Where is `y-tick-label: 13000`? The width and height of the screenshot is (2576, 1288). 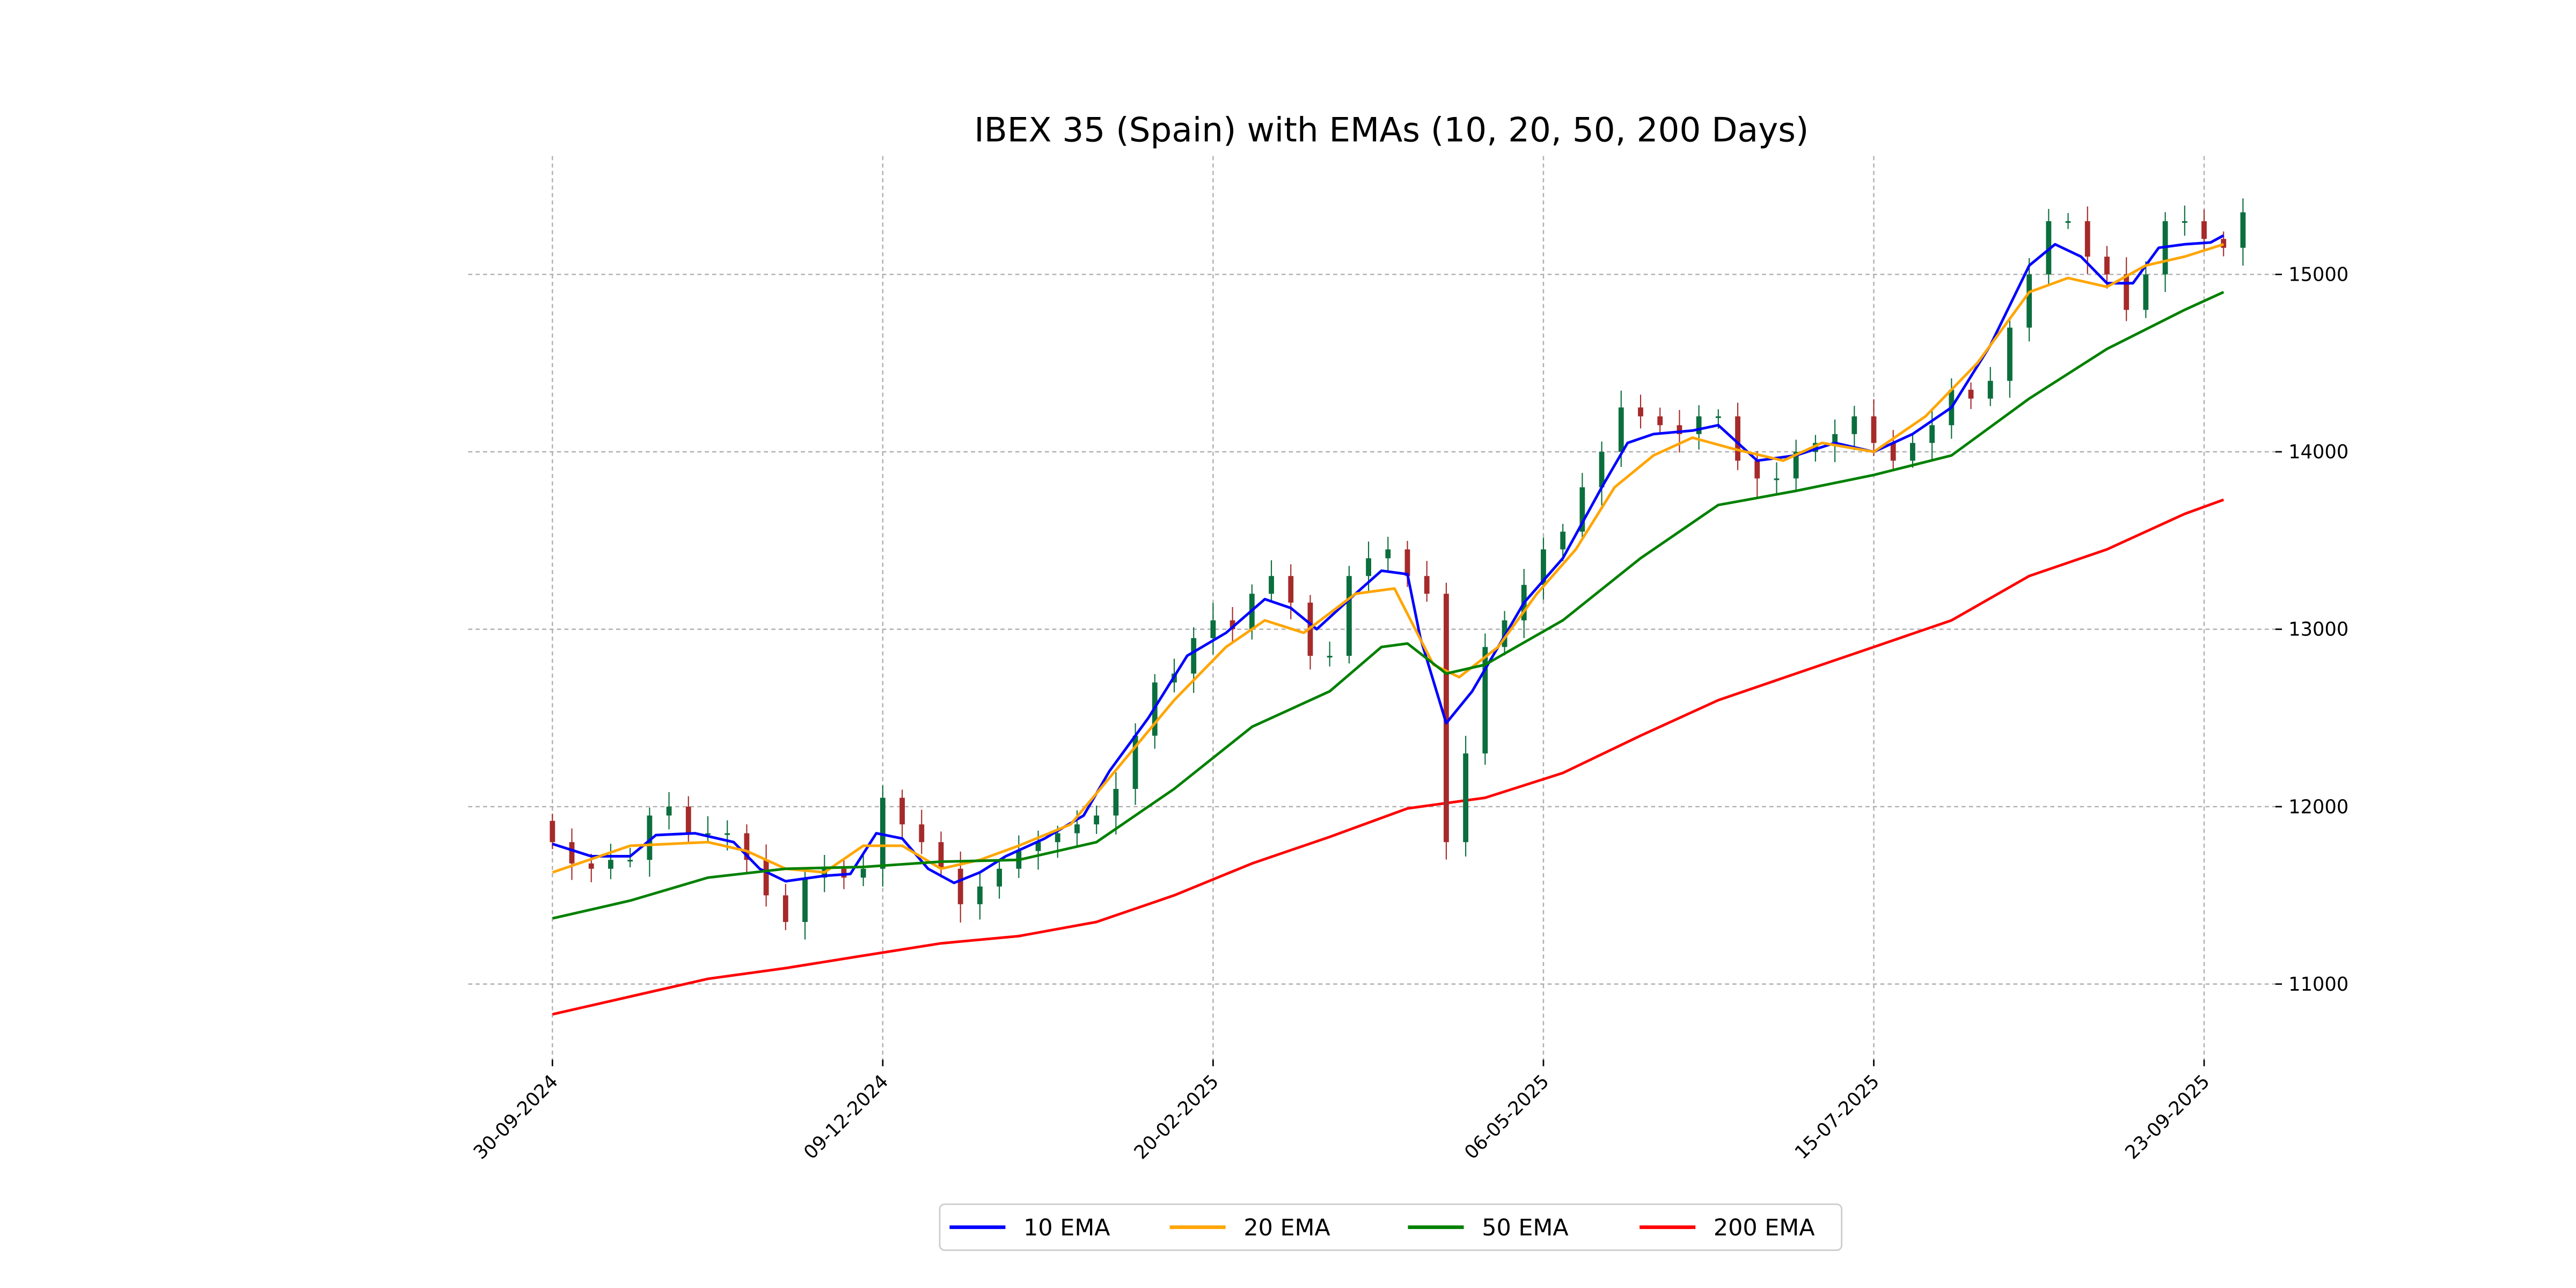
y-tick-label: 13000 is located at coordinates (2318, 630).